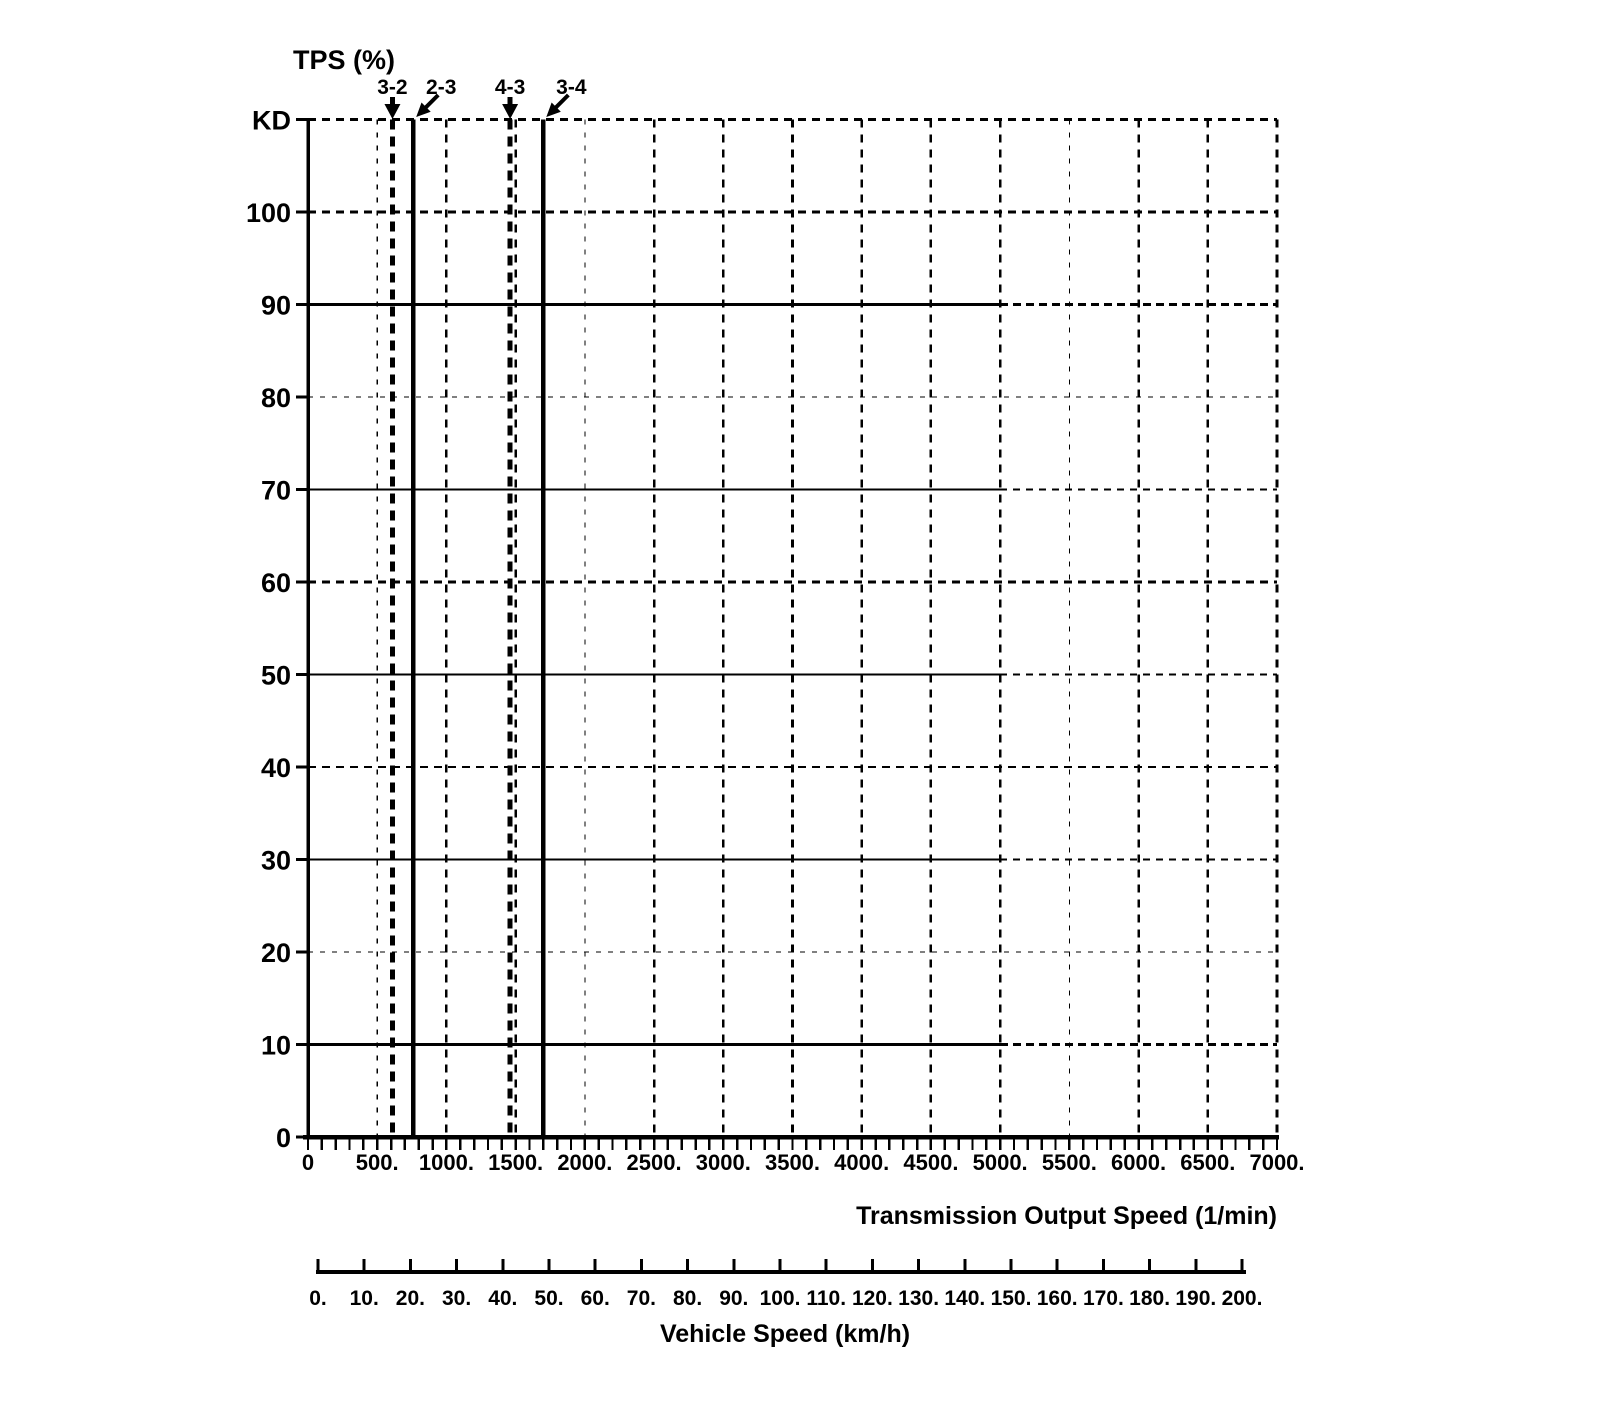 This screenshot has width=1600, height=1402. What do you see at coordinates (276, 583) in the screenshot?
I see `y-tick-label: 60` at bounding box center [276, 583].